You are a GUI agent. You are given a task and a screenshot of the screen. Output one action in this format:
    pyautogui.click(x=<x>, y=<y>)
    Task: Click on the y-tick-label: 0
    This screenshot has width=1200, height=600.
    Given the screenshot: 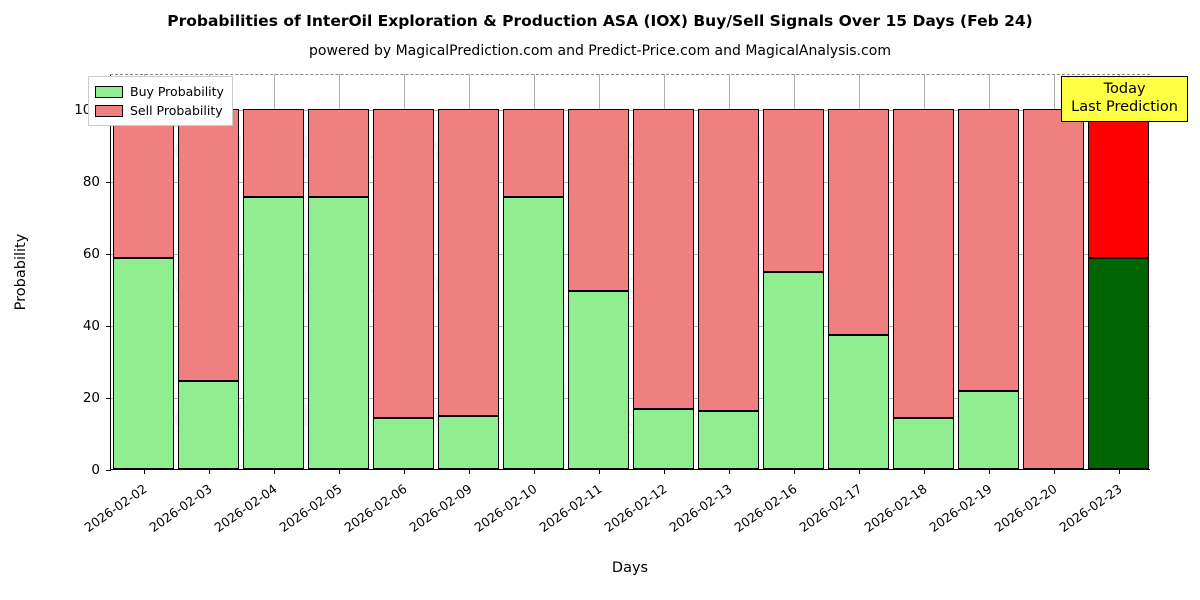 What is the action you would take?
    pyautogui.click(x=95, y=470)
    